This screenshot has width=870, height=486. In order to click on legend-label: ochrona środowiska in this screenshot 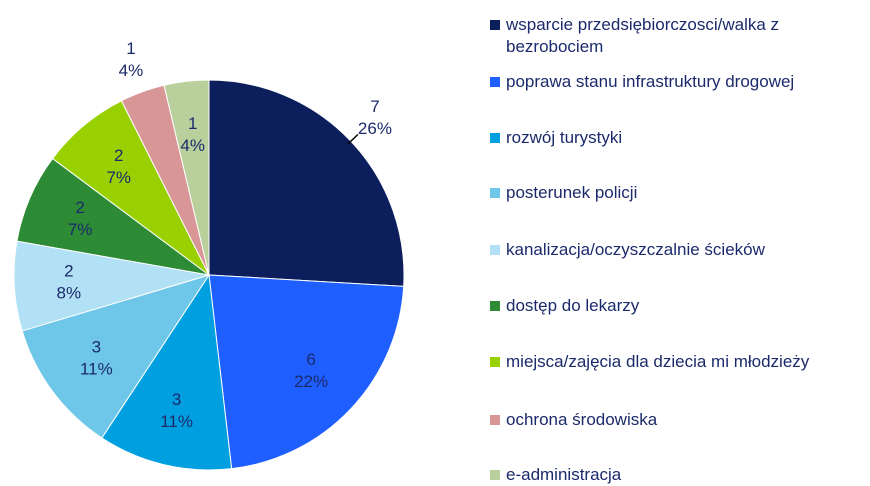, I will do `click(582, 419)`.